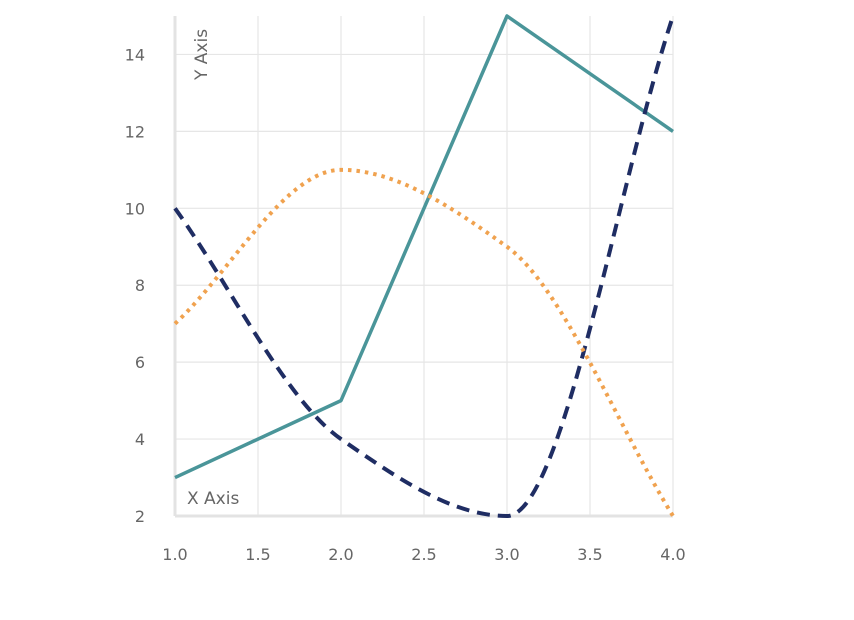 The image size is (854, 620). What do you see at coordinates (135, 208) in the screenshot?
I see `y-tick-label: 10` at bounding box center [135, 208].